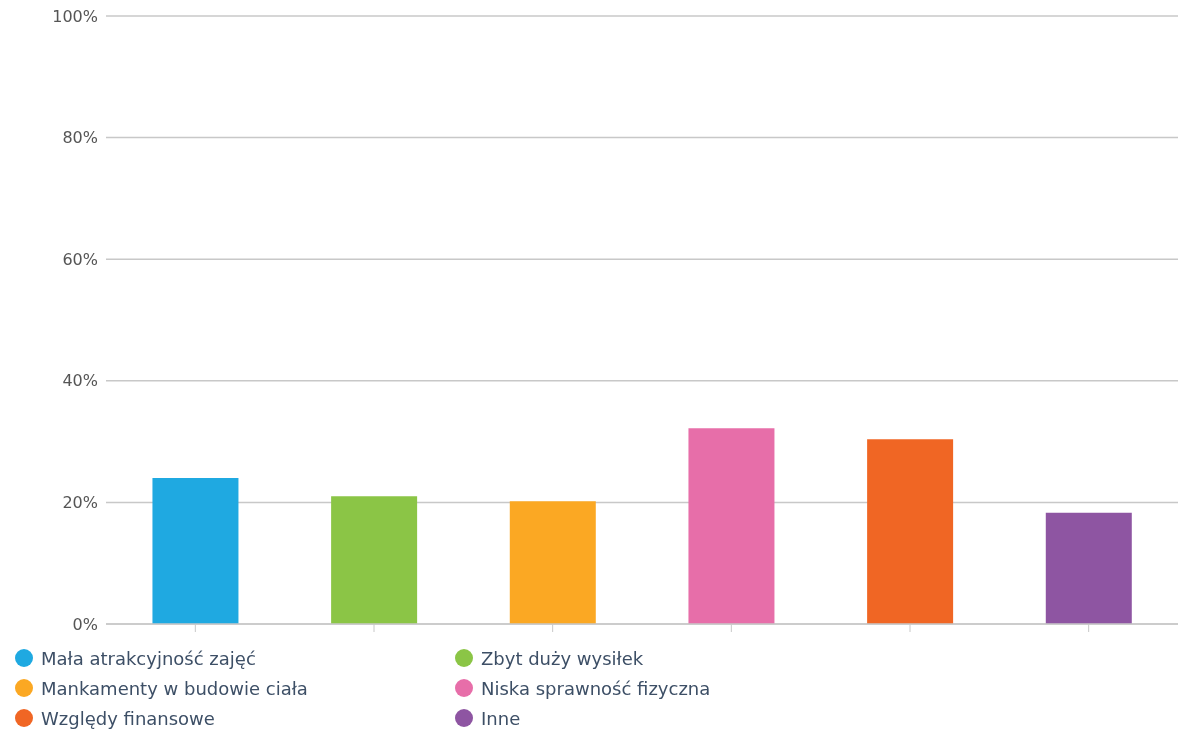 This screenshot has height=736, width=1185. Describe the element at coordinates (562, 658) in the screenshot. I see `legend-label: Zbyt duży wysiłek` at that location.